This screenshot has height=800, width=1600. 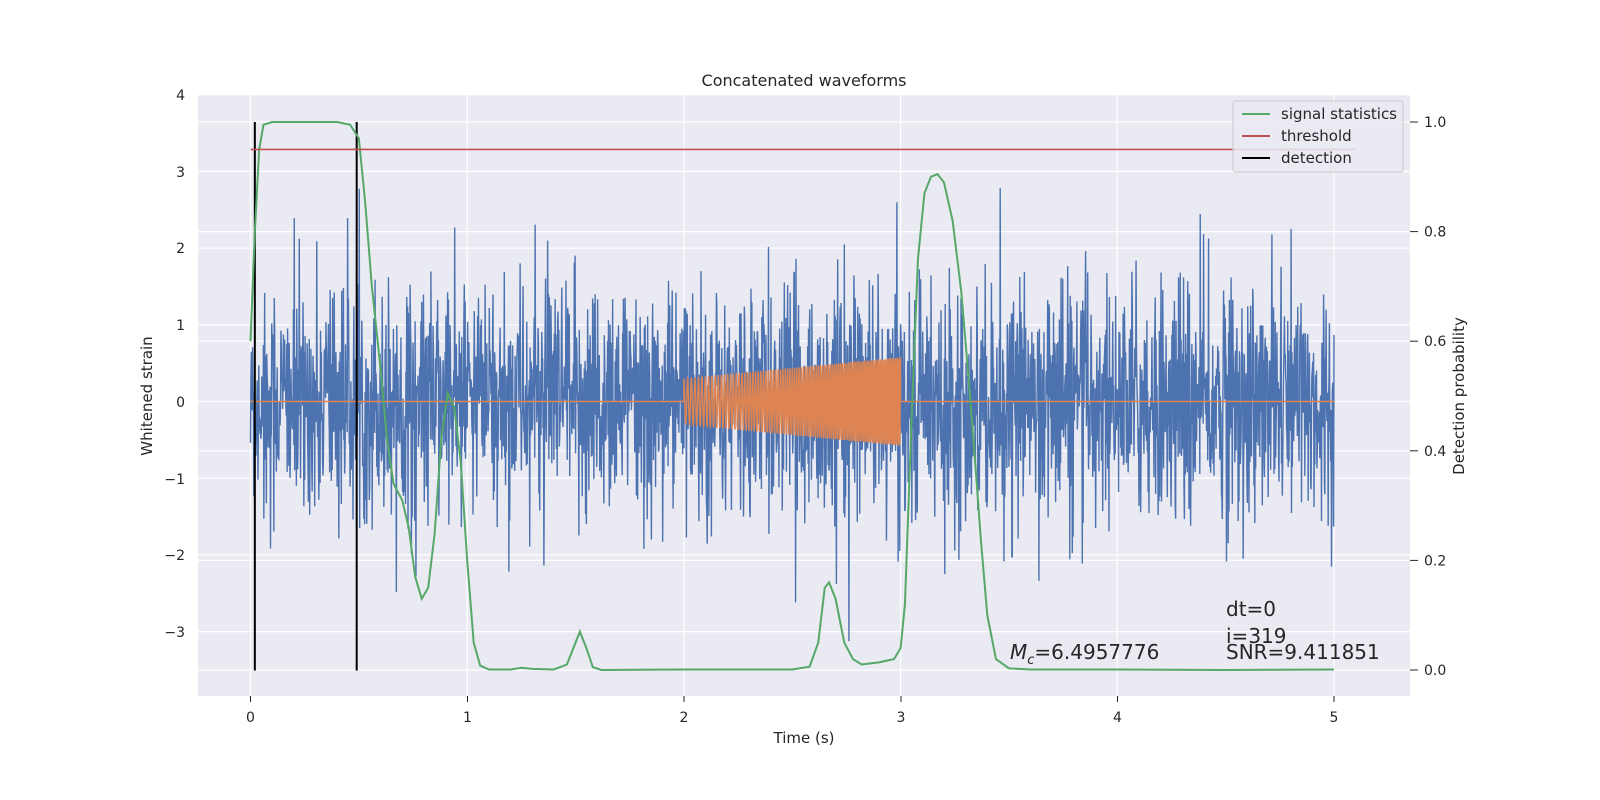 What do you see at coordinates (180, 326) in the screenshot?
I see `y-tick-label: 1` at bounding box center [180, 326].